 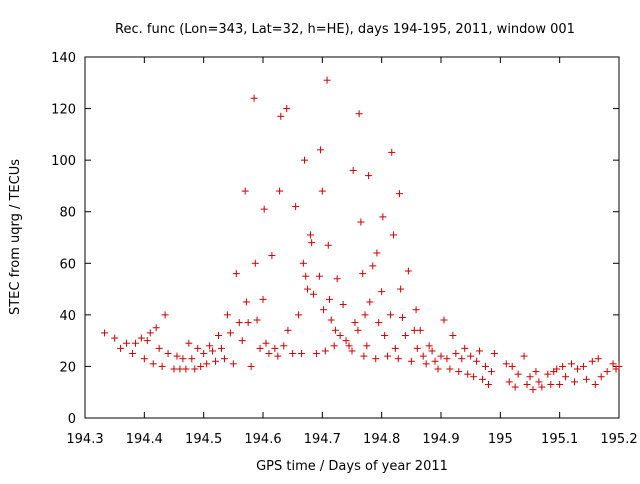 What do you see at coordinates (63, 110) in the screenshot?
I see `y-tick-label: 120` at bounding box center [63, 110].